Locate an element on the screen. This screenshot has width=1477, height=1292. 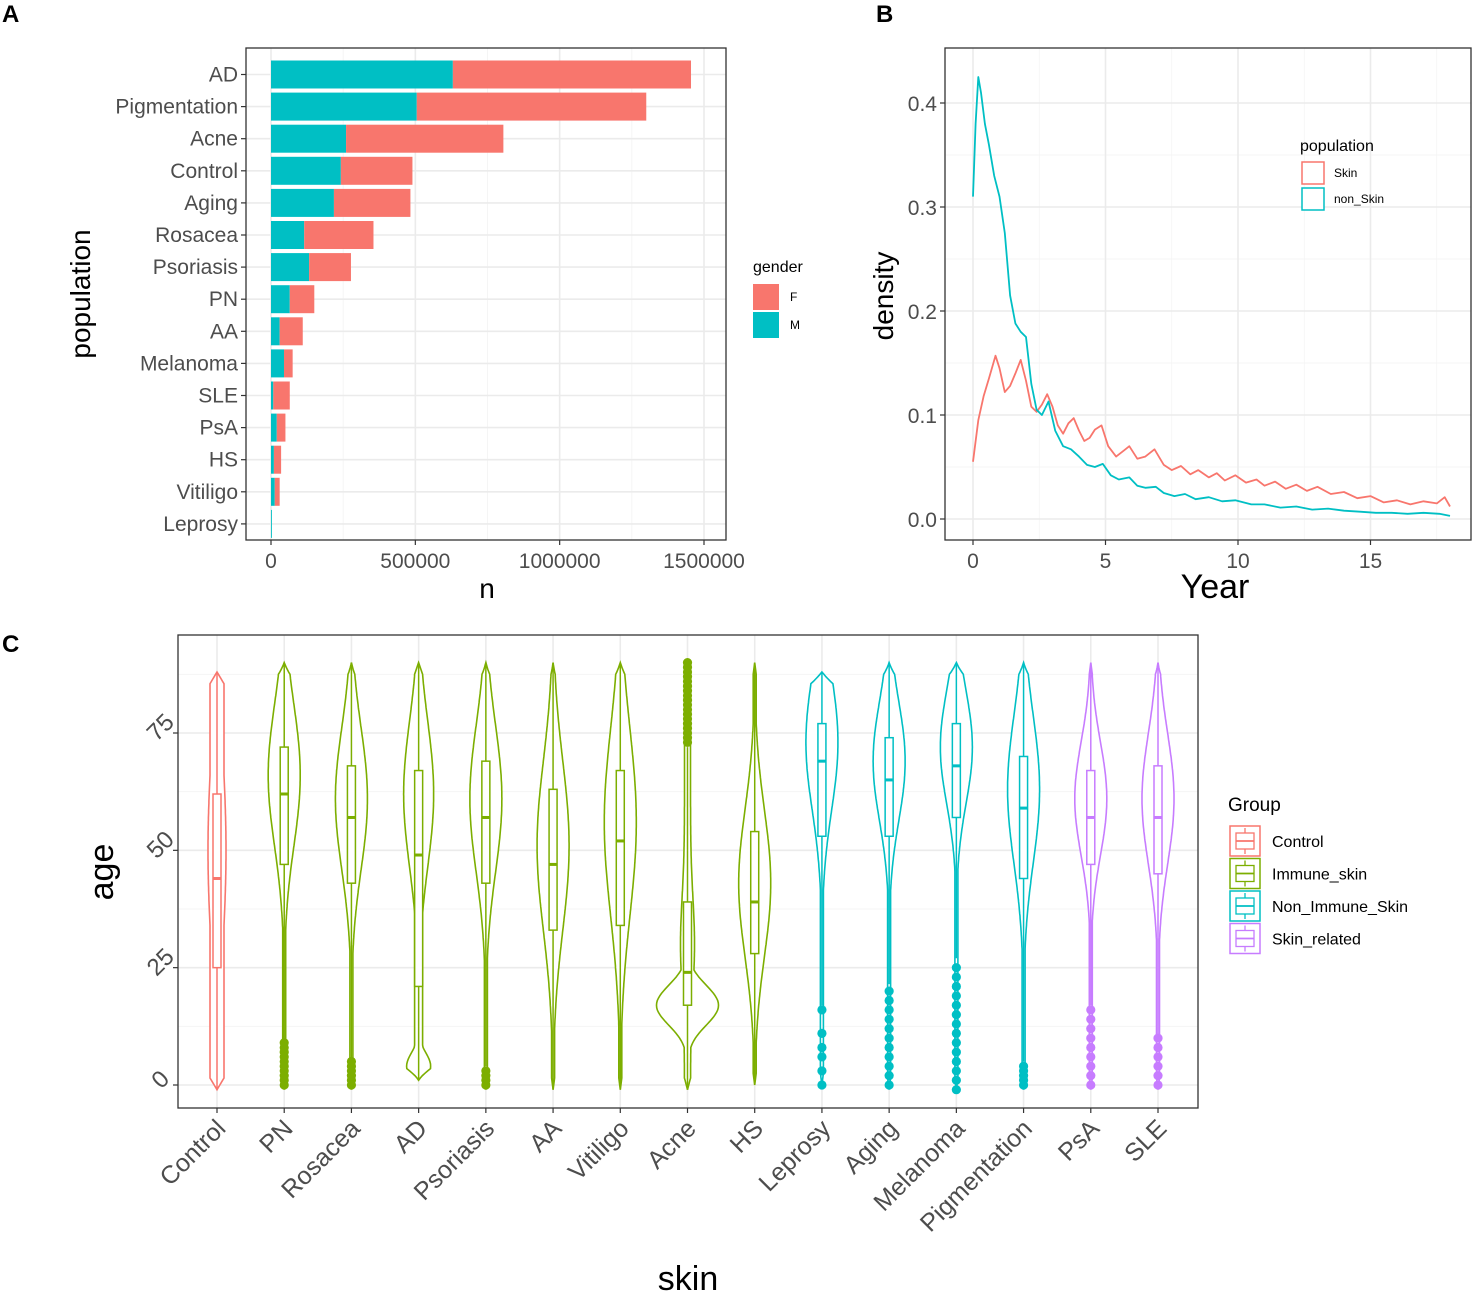
bar-f-rosacea is located at coordinates (339, 235).